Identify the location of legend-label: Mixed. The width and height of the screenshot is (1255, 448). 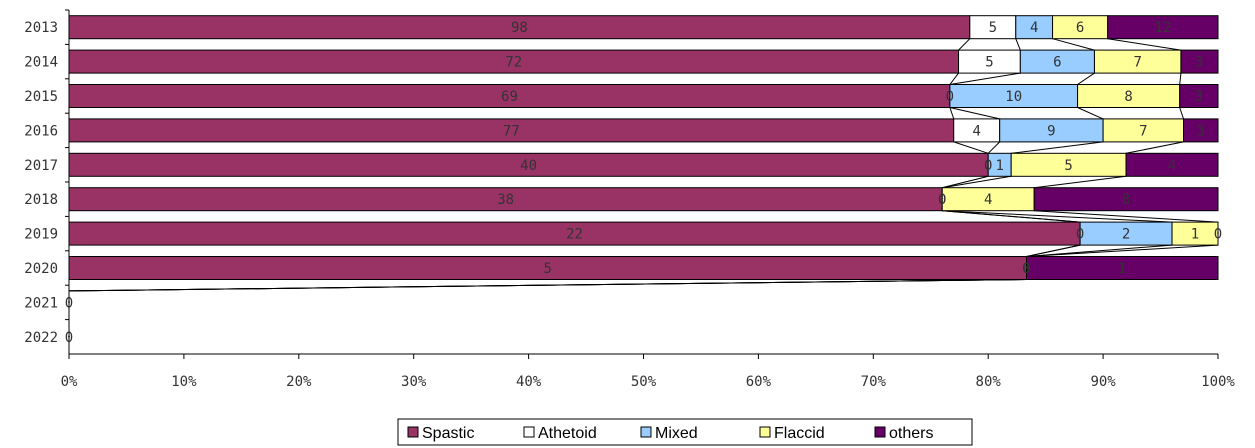
(676, 433).